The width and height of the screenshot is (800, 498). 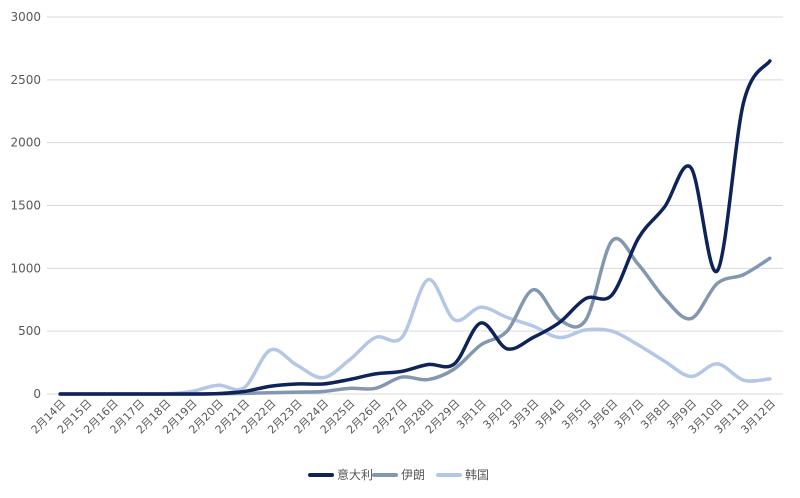 I want to click on y-axis-ticks: 0 500 1000 1500 2000 2500 3000, so click(x=25, y=205).